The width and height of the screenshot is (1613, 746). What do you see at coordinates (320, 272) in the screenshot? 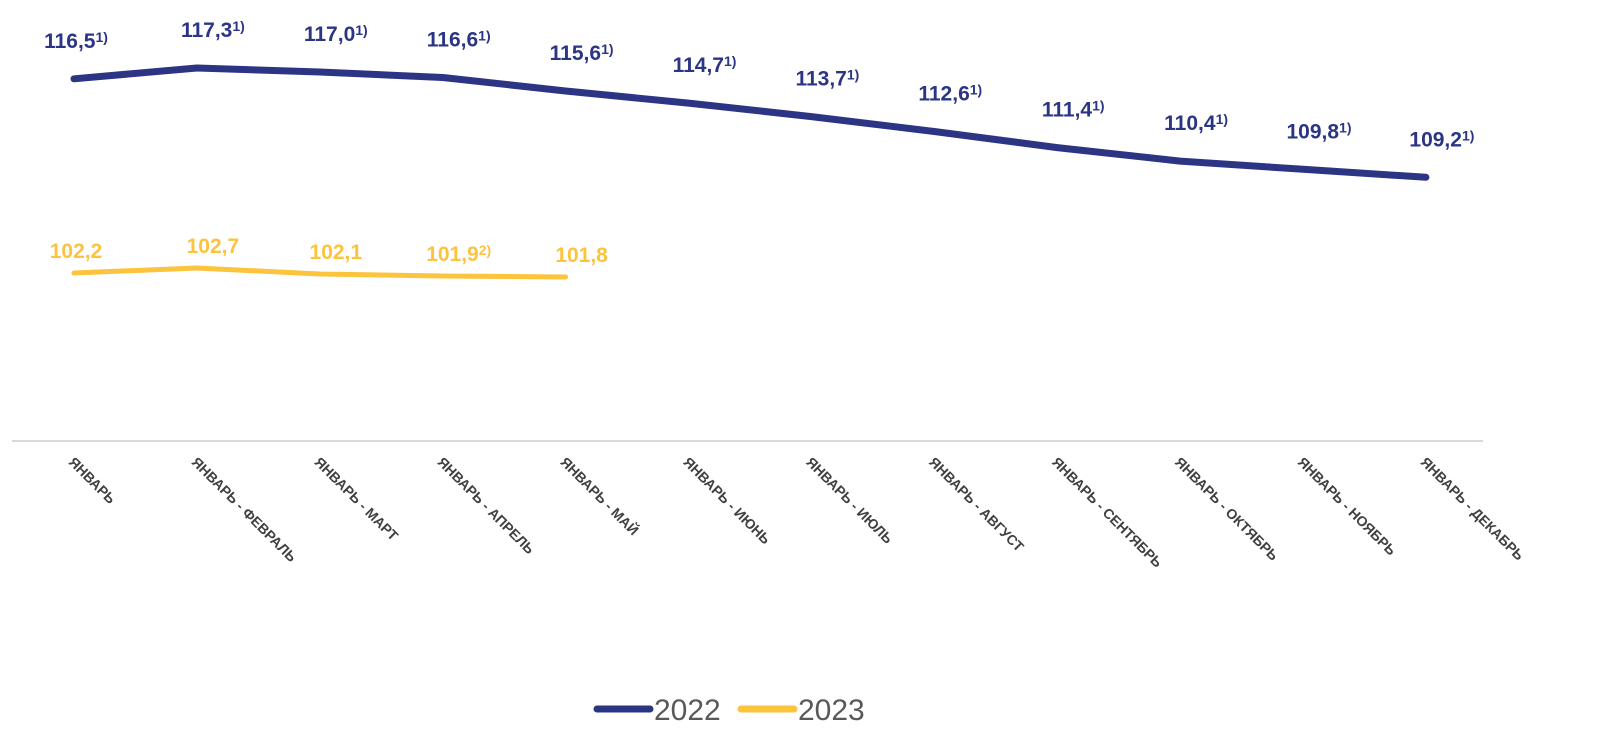
I see `series-line-2023` at bounding box center [320, 272].